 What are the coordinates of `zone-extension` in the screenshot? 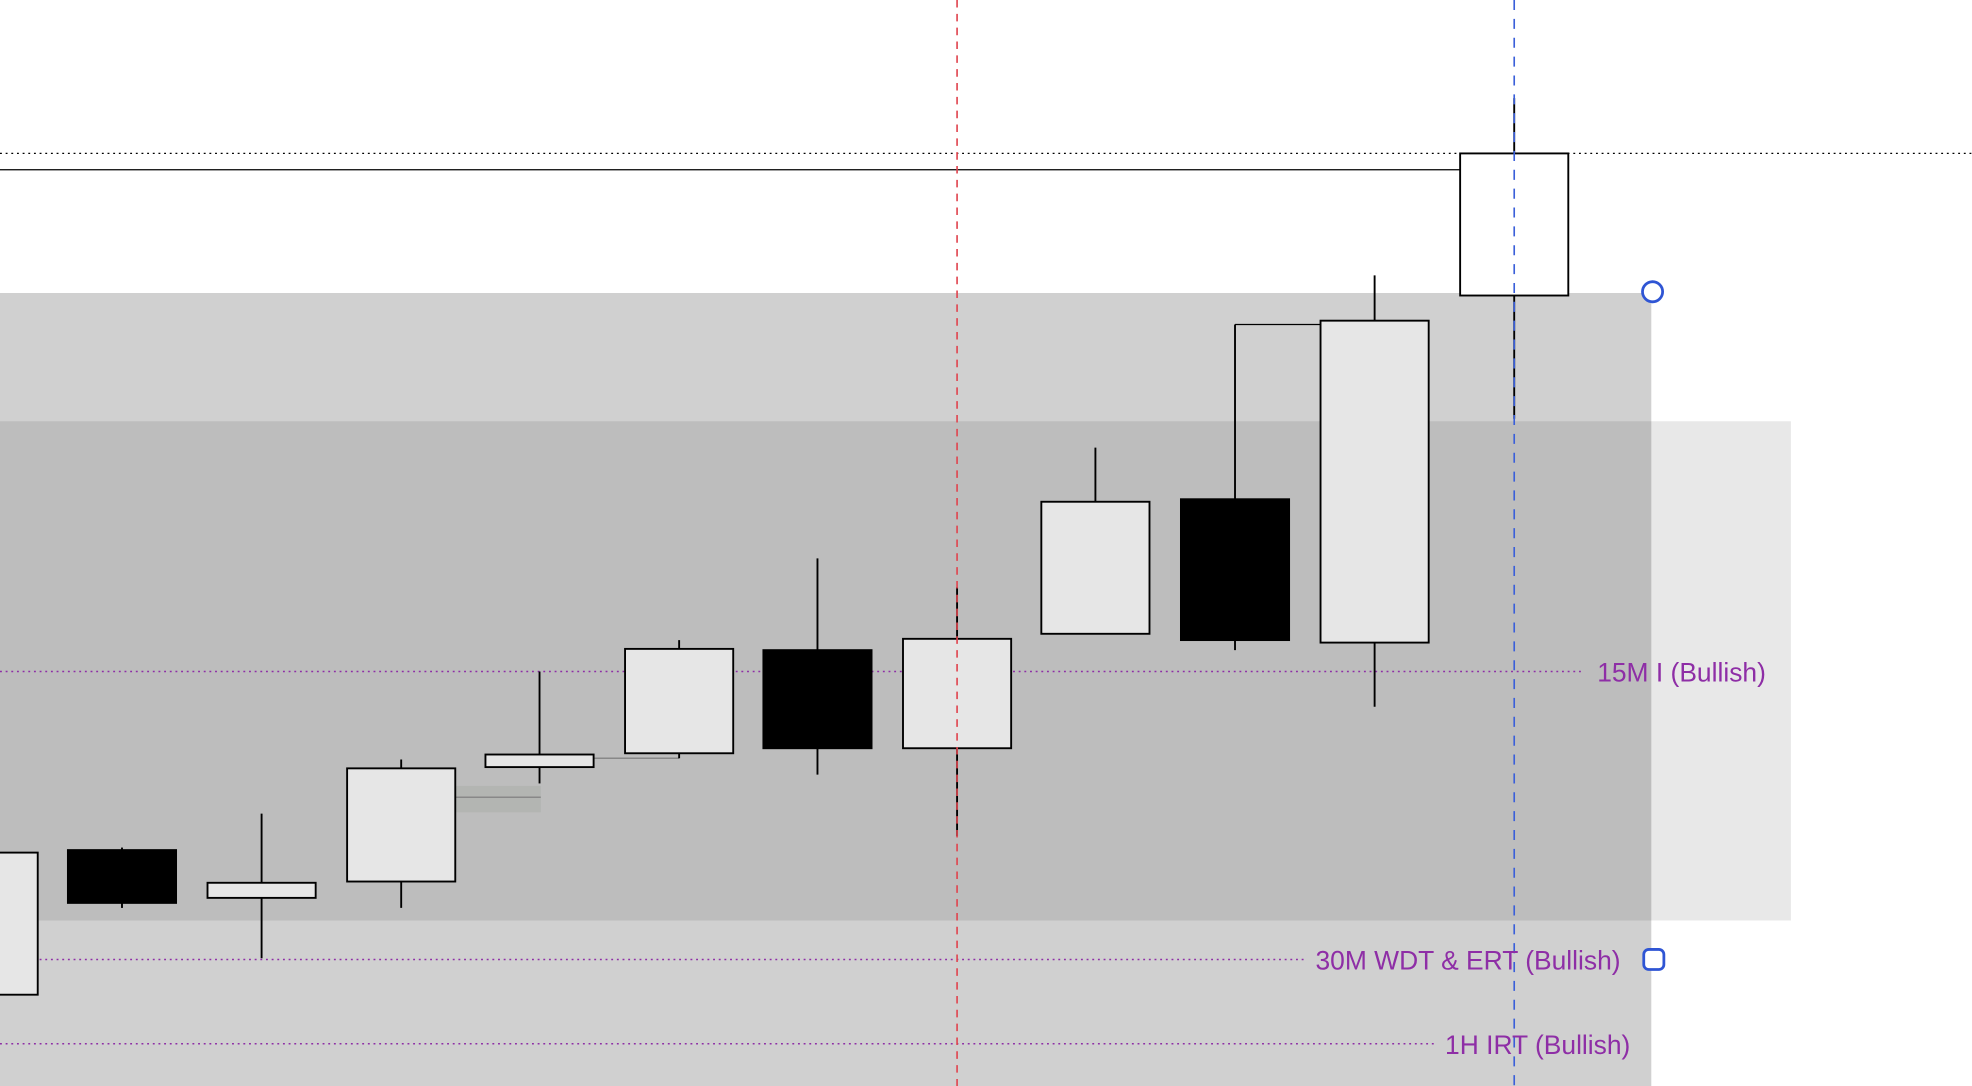 It's located at (1721, 671).